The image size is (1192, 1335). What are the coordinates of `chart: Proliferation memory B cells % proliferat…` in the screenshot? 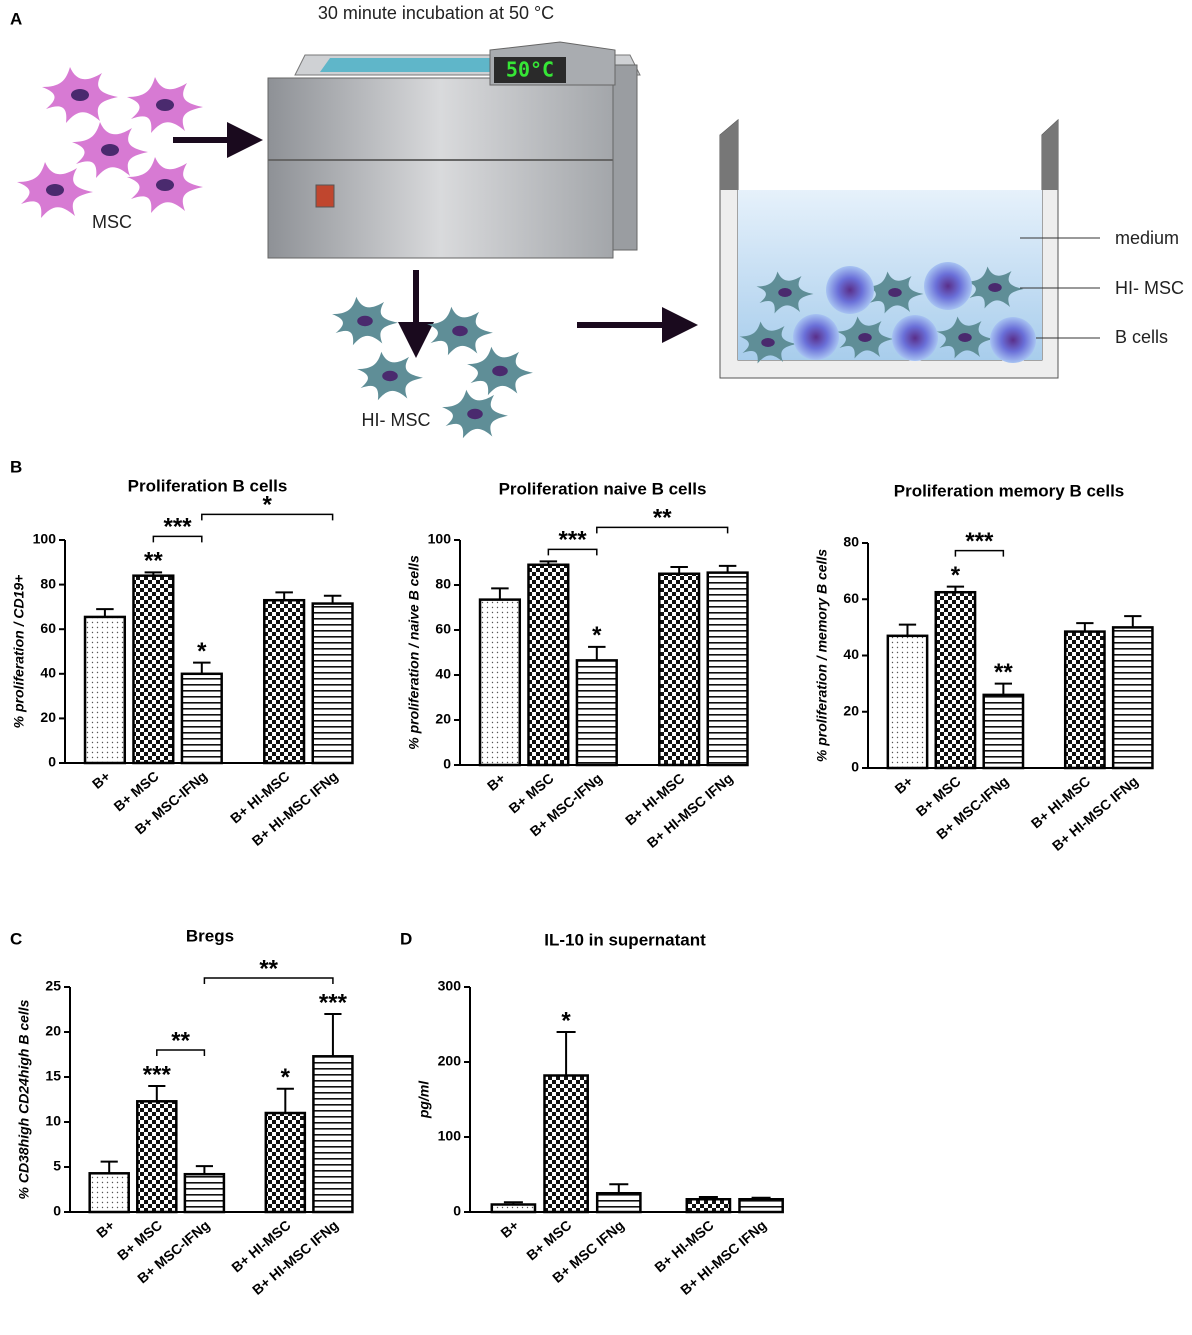 It's located at (984, 667).